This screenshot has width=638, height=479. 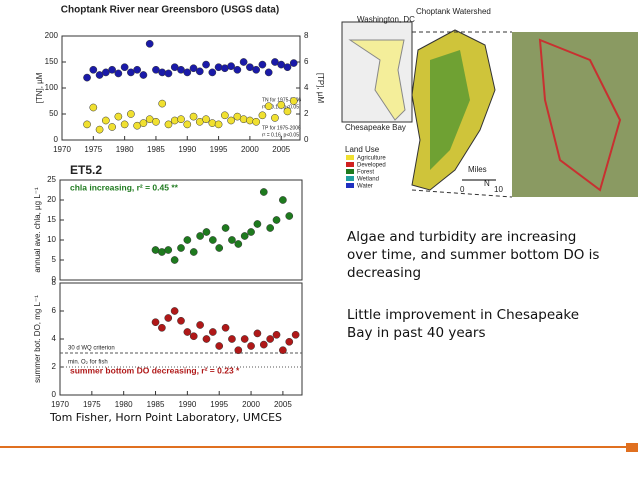 What do you see at coordinates (462, 193) in the screenshot?
I see `zoom-line` at bounding box center [462, 193].